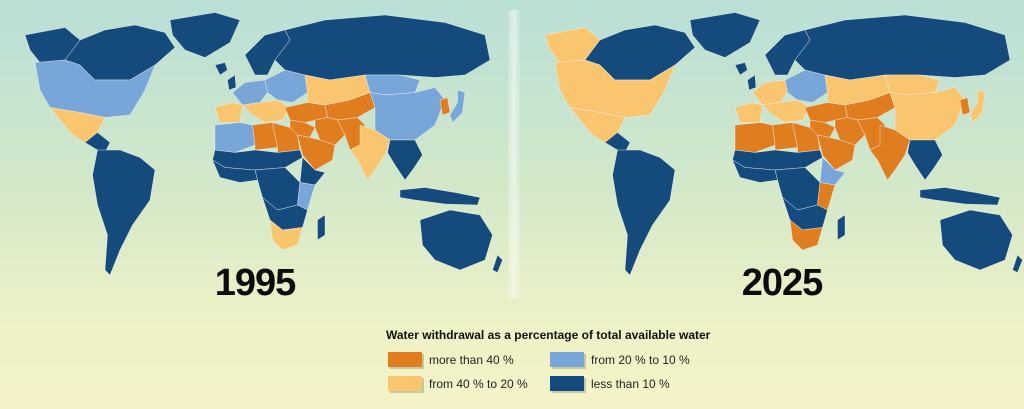 The width and height of the screenshot is (1024, 409). Describe the element at coordinates (782, 283) in the screenshot. I see `year-label-2025: 2025` at that location.